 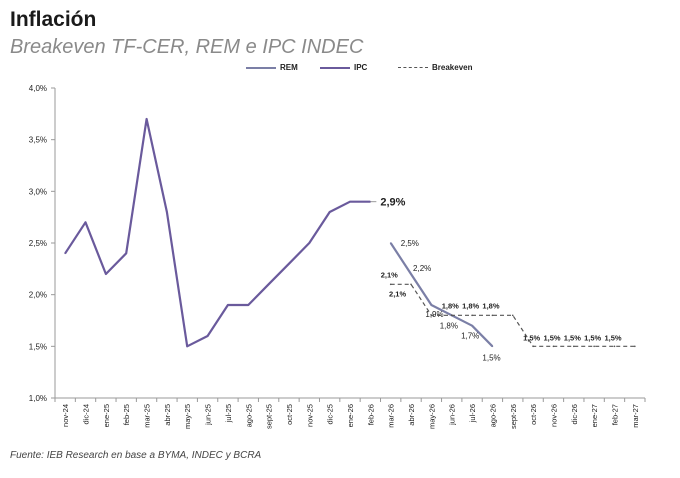 What do you see at coordinates (614, 414) in the screenshot?
I see `x-tick-label: feb-27` at bounding box center [614, 414].